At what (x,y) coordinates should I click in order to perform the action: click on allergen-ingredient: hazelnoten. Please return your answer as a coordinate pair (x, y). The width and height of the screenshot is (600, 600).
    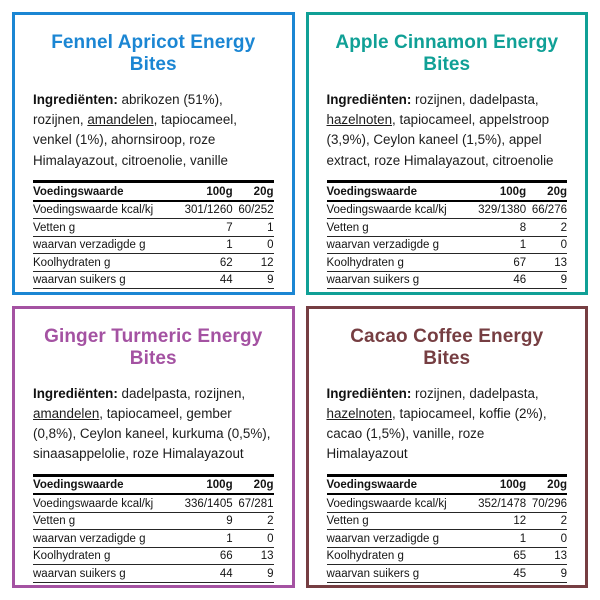
    Looking at the image, I should click on (359, 413).